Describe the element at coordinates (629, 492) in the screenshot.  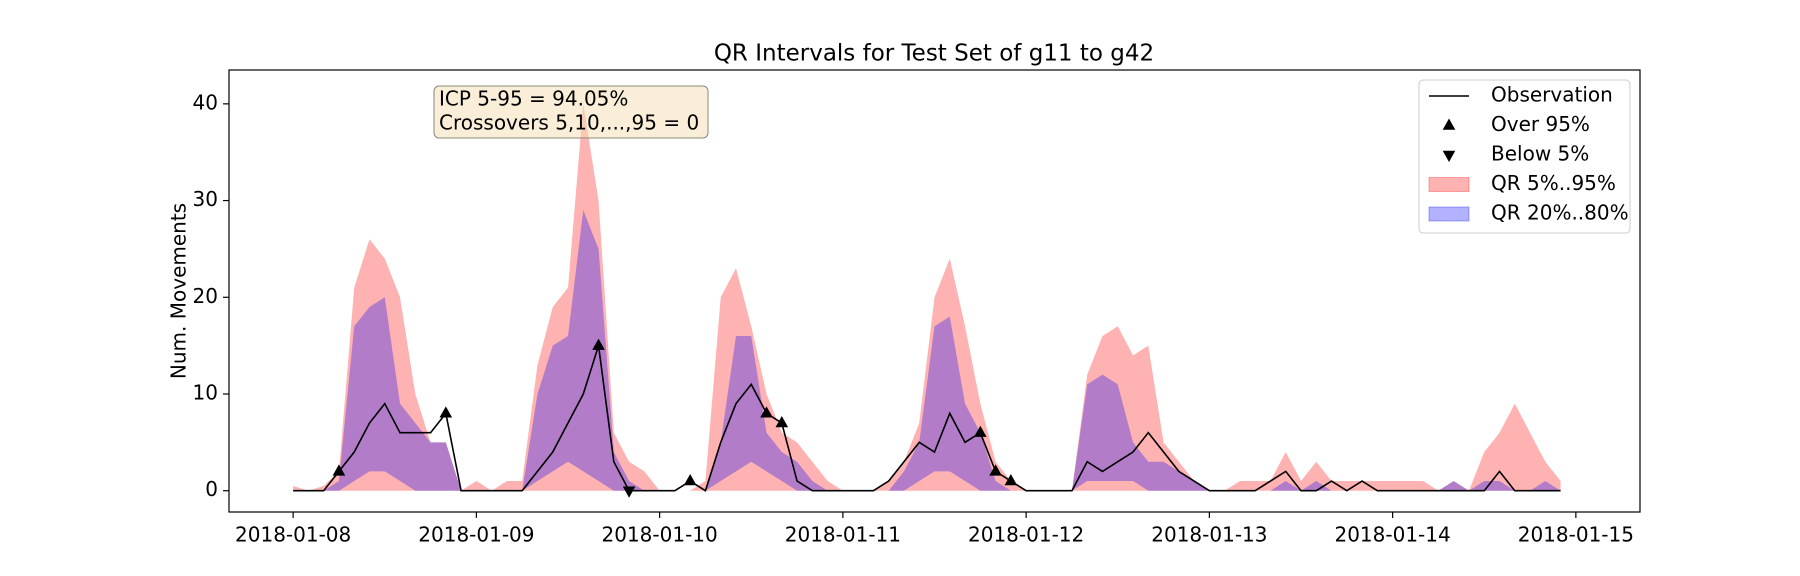
I see `under-marker` at that location.